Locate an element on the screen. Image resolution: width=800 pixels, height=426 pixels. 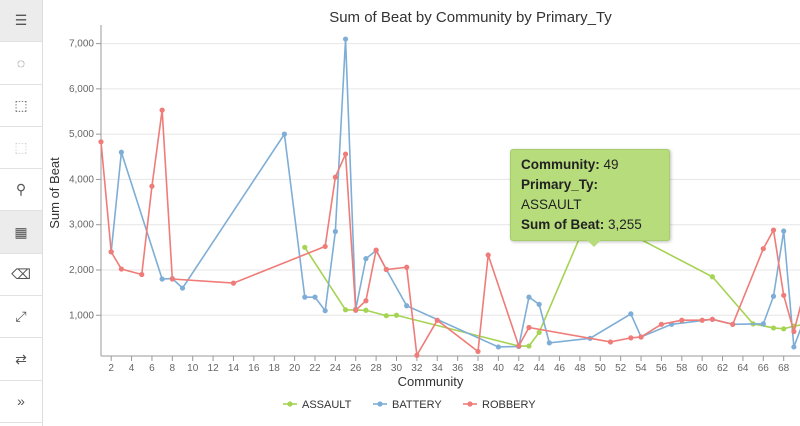
x-axis-label: Community is located at coordinates (431, 381).